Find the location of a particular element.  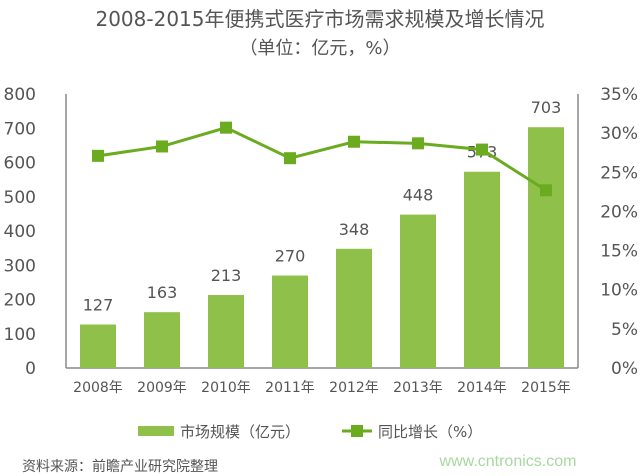

y-right-tick-label: 35% is located at coordinates (619, 95).